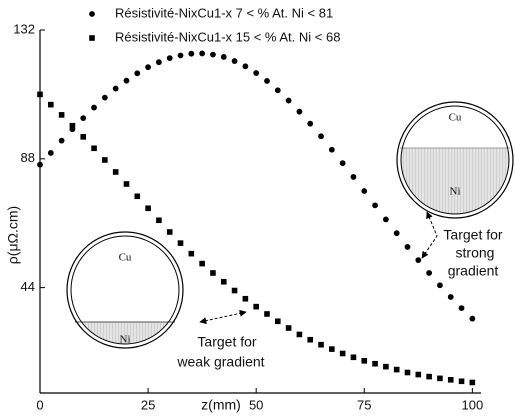 This screenshot has width=515, height=417. Describe the element at coordinates (221, 405) in the screenshot. I see `x-axis-label: z(mm)` at that location.